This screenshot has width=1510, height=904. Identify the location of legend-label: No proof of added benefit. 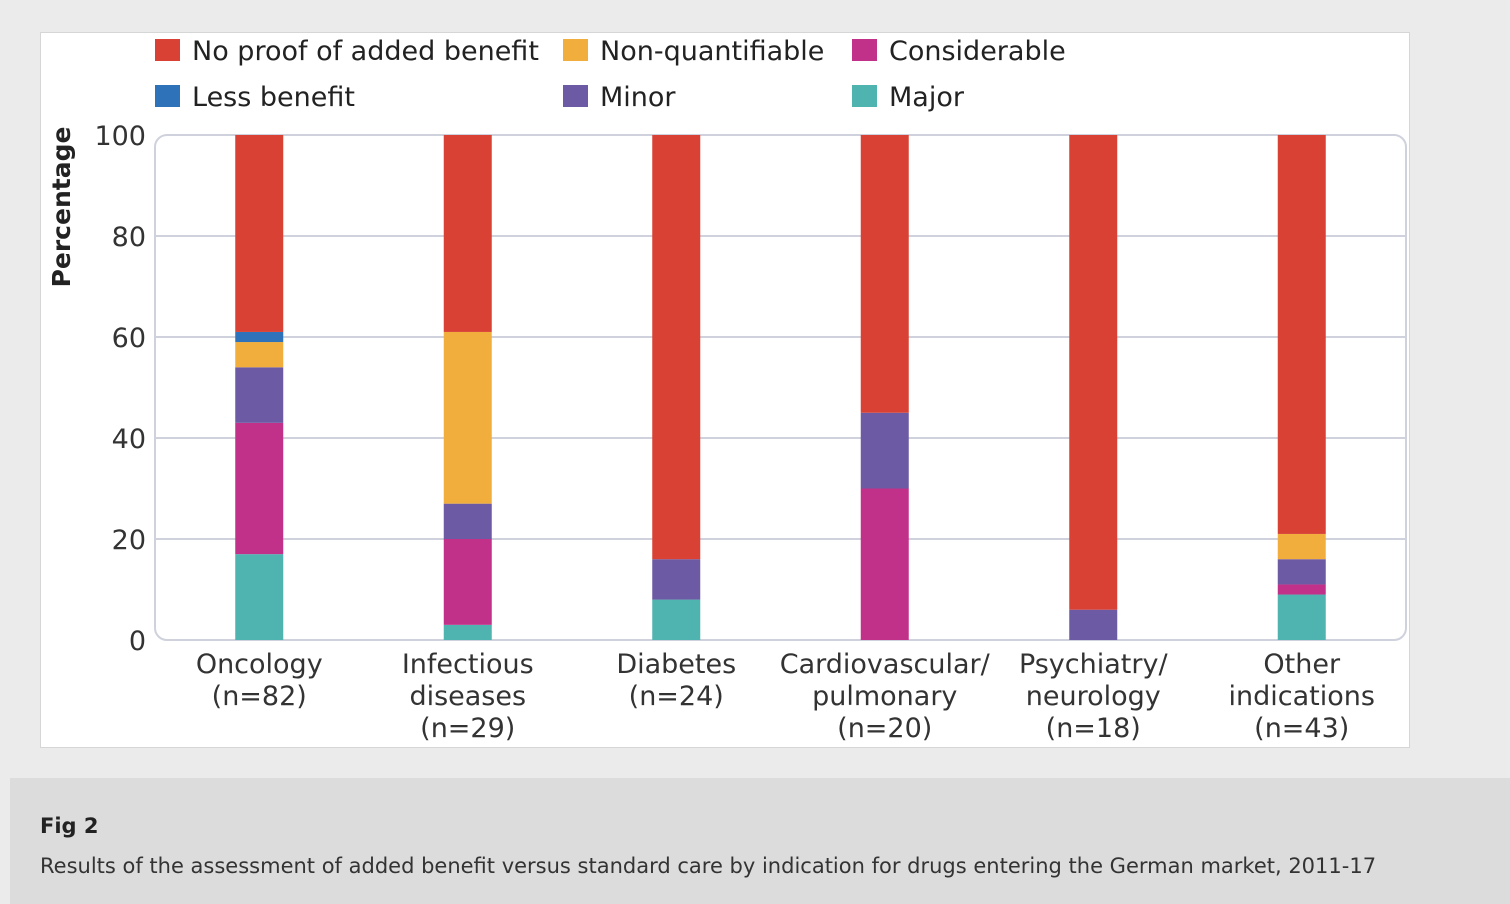
(365, 51).